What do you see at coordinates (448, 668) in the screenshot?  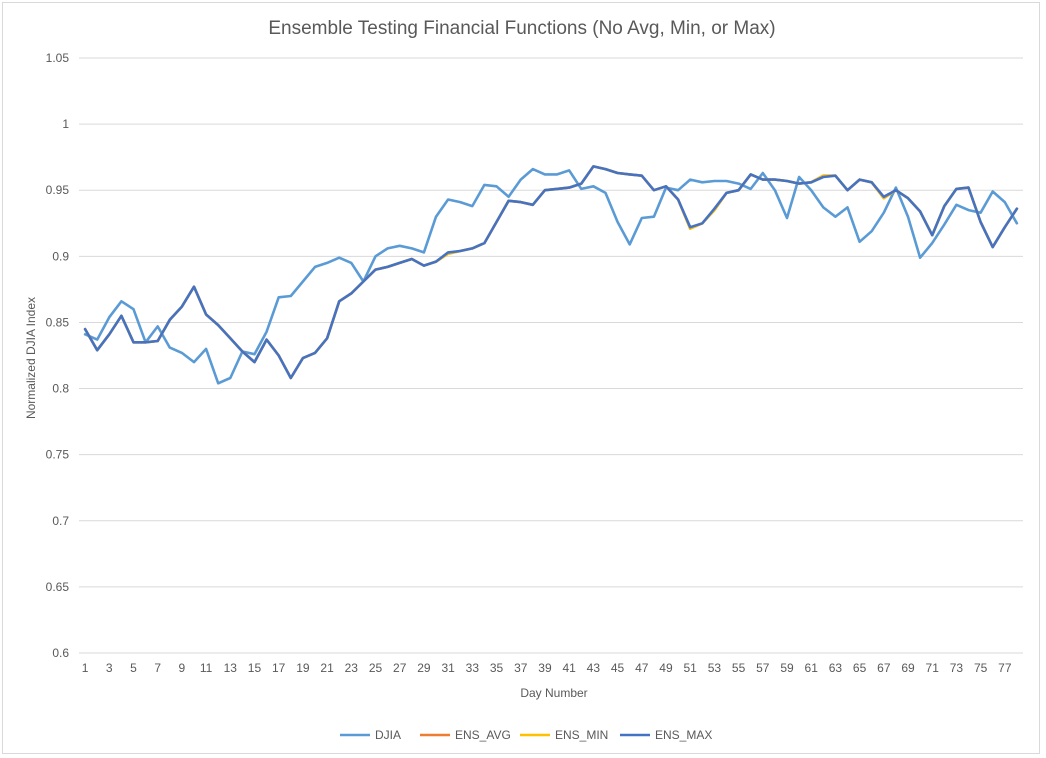 I see `x-tick-label: 31` at bounding box center [448, 668].